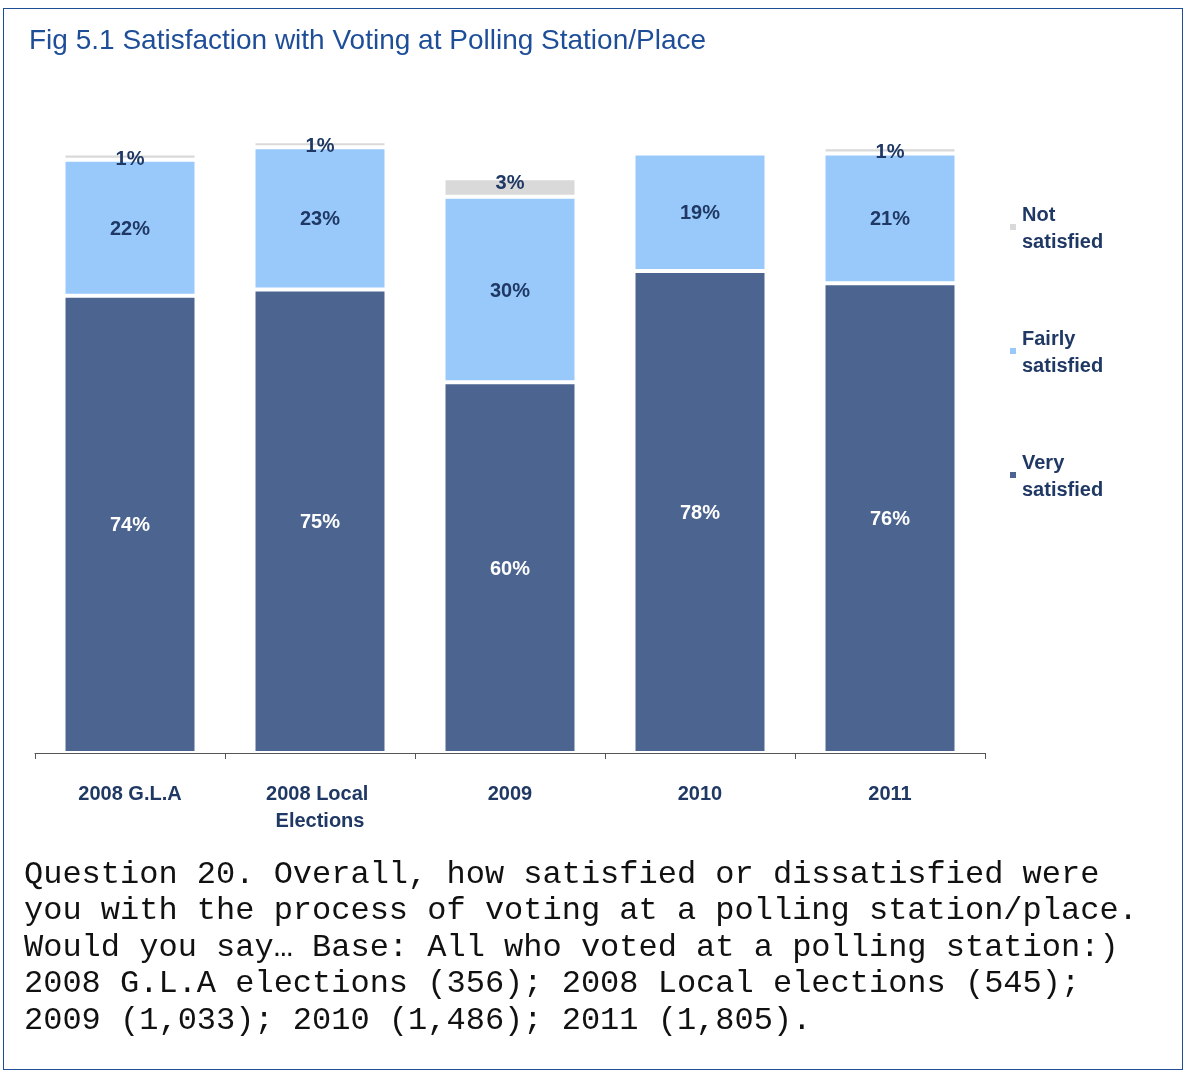 This screenshot has height=1073, width=1187. What do you see at coordinates (1063, 227) in the screenshot?
I see `legend-label: Not satisfied` at bounding box center [1063, 227].